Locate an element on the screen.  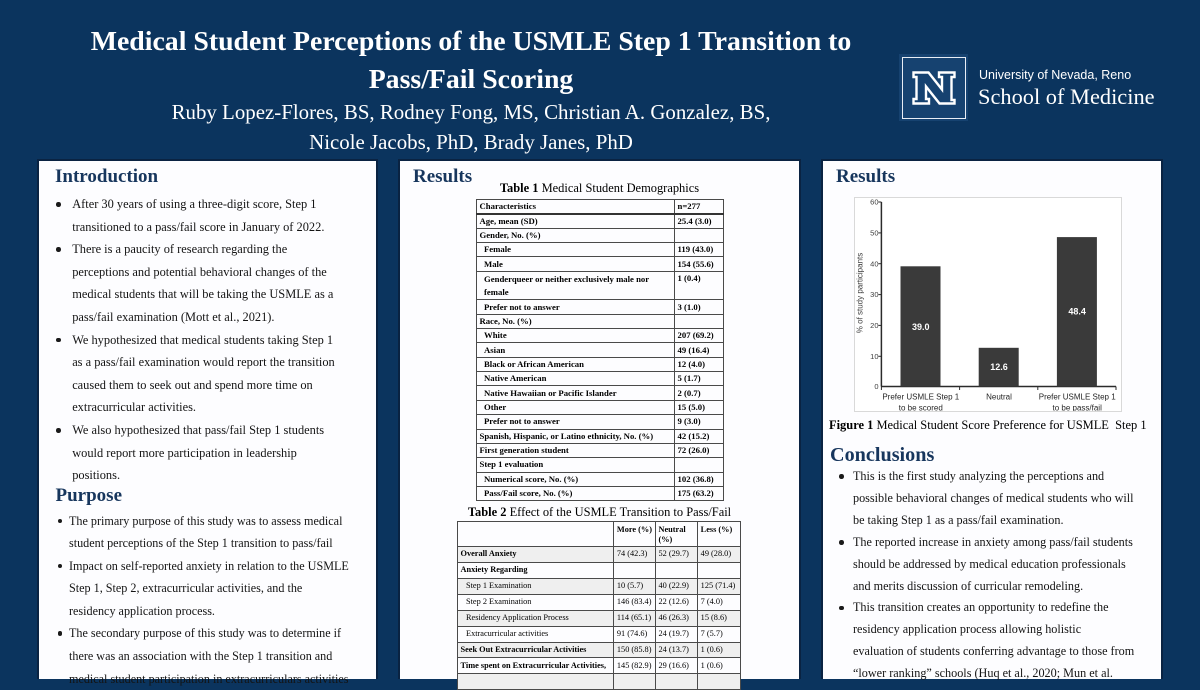
svg-text: 40 is located at coordinates (874, 263).